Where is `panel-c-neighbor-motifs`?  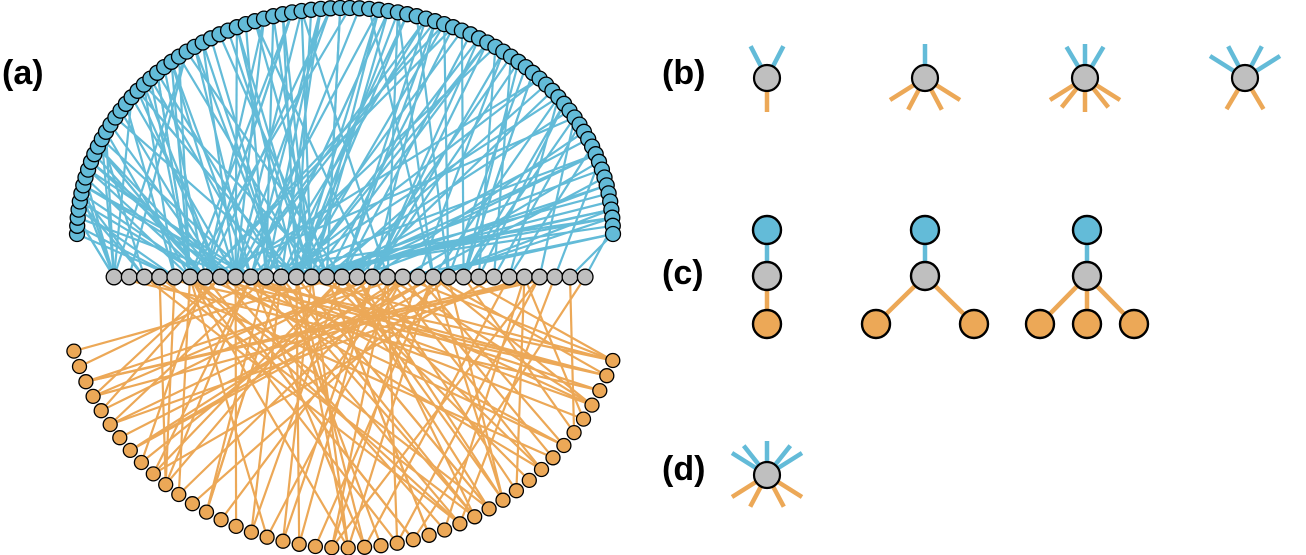
panel-c-neighbor-motifs is located at coordinates (950, 277).